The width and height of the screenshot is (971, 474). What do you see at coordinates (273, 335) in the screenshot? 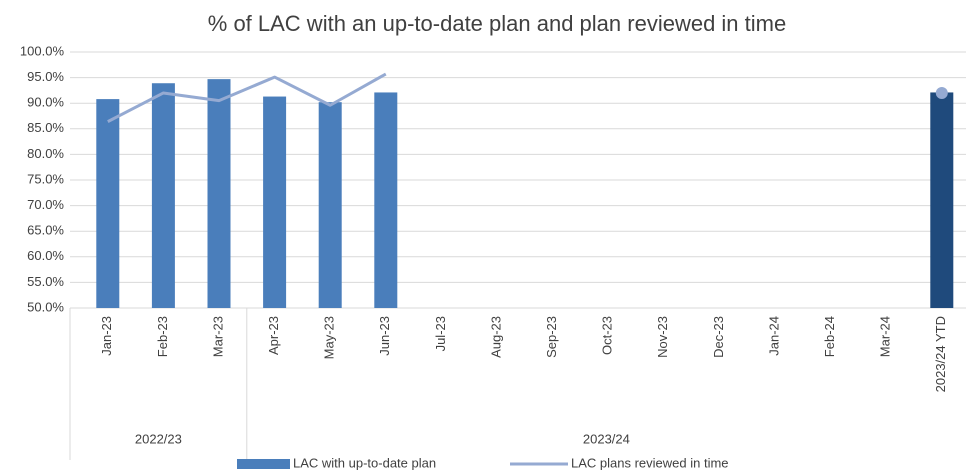
I see `x-tick-label: Apr-23` at bounding box center [273, 335].